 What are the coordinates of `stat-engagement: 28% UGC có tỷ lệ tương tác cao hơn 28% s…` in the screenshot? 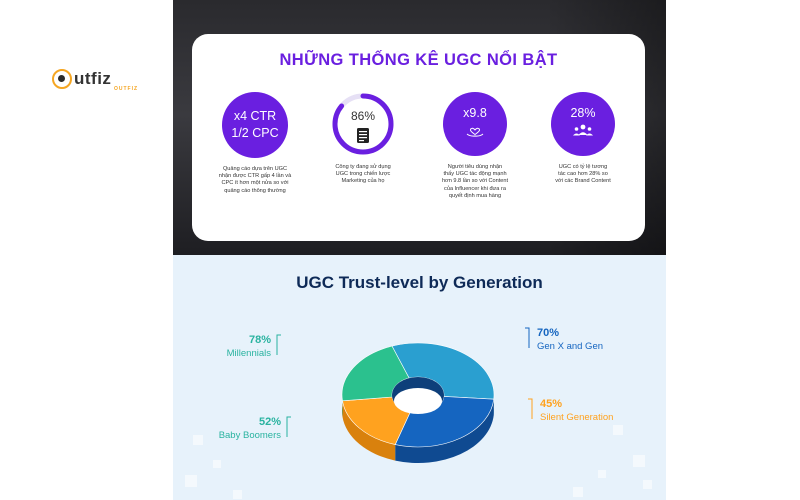 It's located at (583, 139).